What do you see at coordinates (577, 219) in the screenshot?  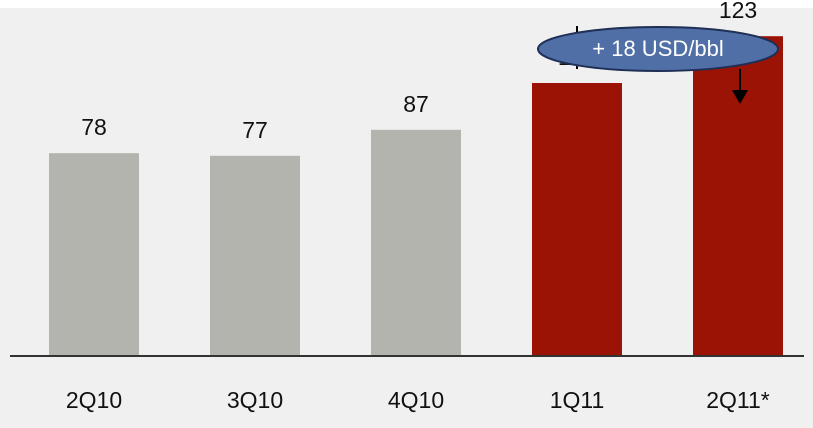 I see `bar-1q11` at bounding box center [577, 219].